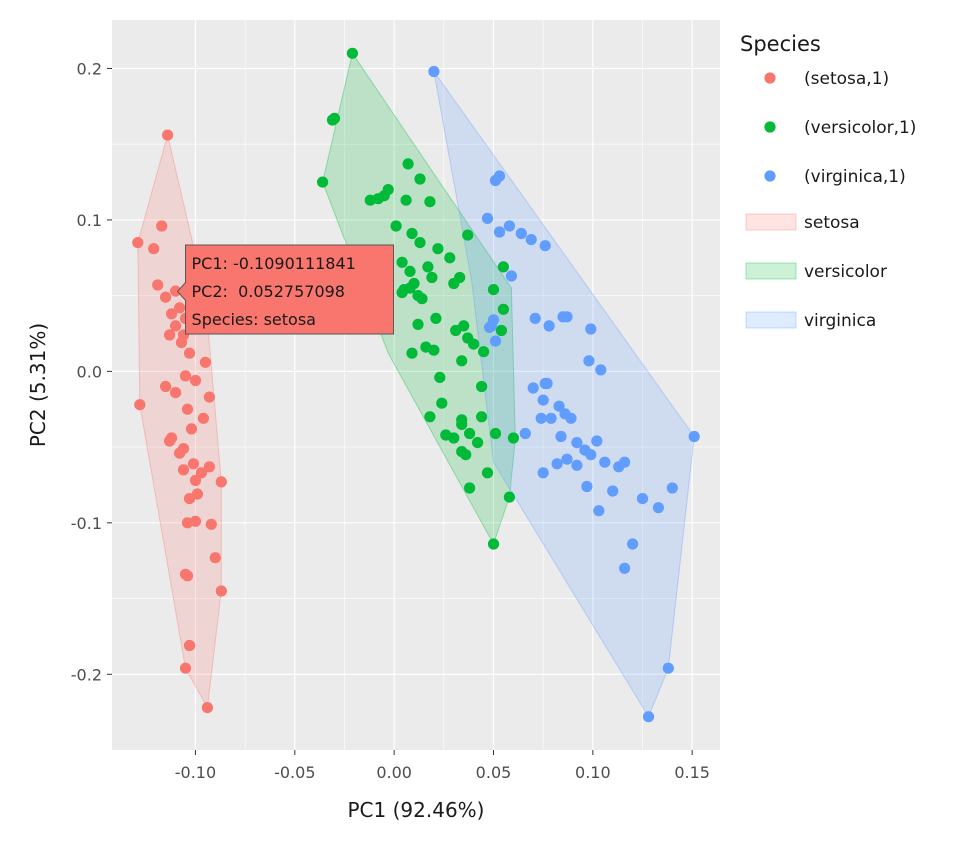 This screenshot has height=850, width=963. What do you see at coordinates (855, 177) in the screenshot?
I see `legend-point-label-virginica: (virginica,1)` at bounding box center [855, 177].